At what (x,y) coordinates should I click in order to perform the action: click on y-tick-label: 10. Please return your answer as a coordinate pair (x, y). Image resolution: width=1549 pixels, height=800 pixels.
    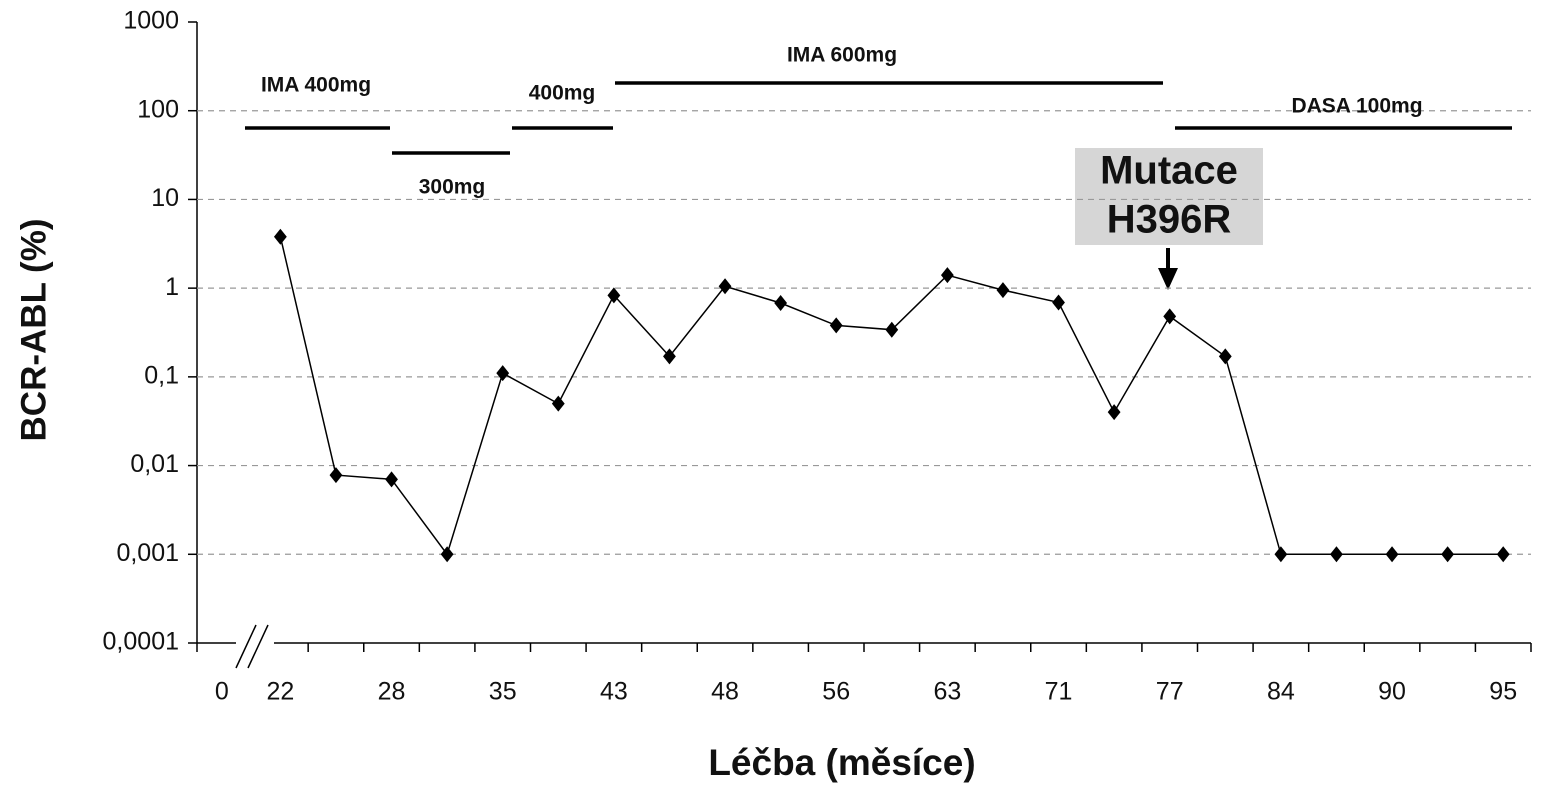
    Looking at the image, I should click on (165, 198).